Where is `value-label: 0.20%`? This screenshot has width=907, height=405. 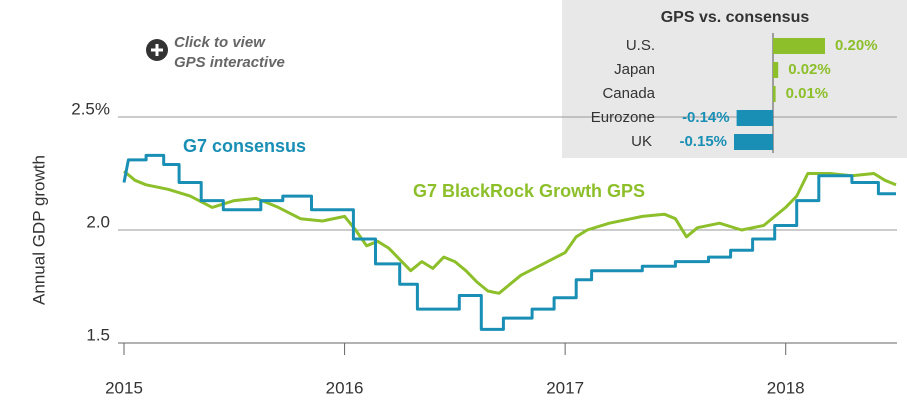 value-label: 0.20% is located at coordinates (856, 45).